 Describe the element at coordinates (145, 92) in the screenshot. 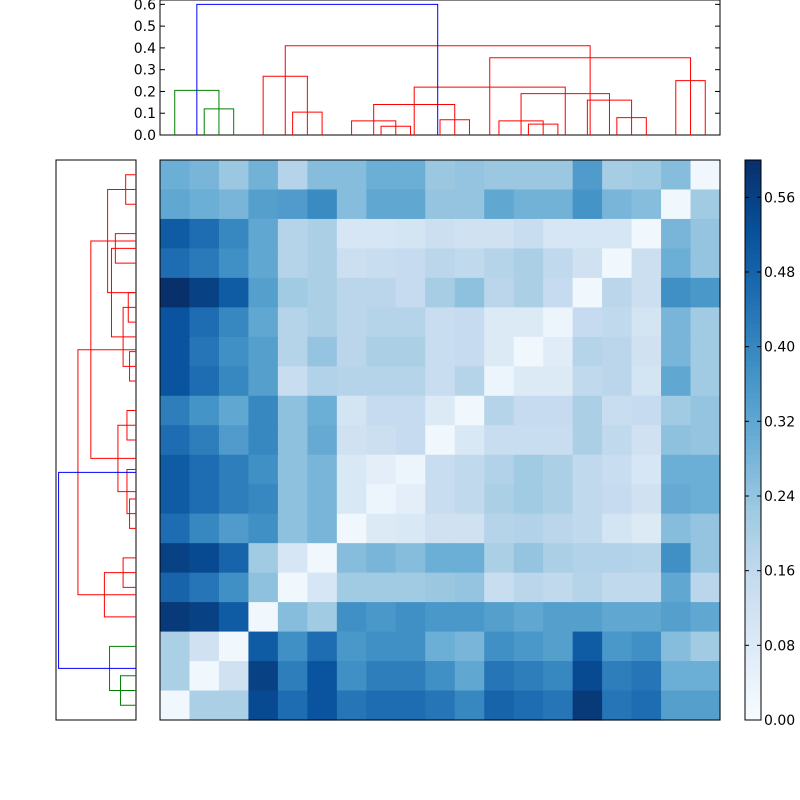

I see `y-tick-label: 0.2` at that location.